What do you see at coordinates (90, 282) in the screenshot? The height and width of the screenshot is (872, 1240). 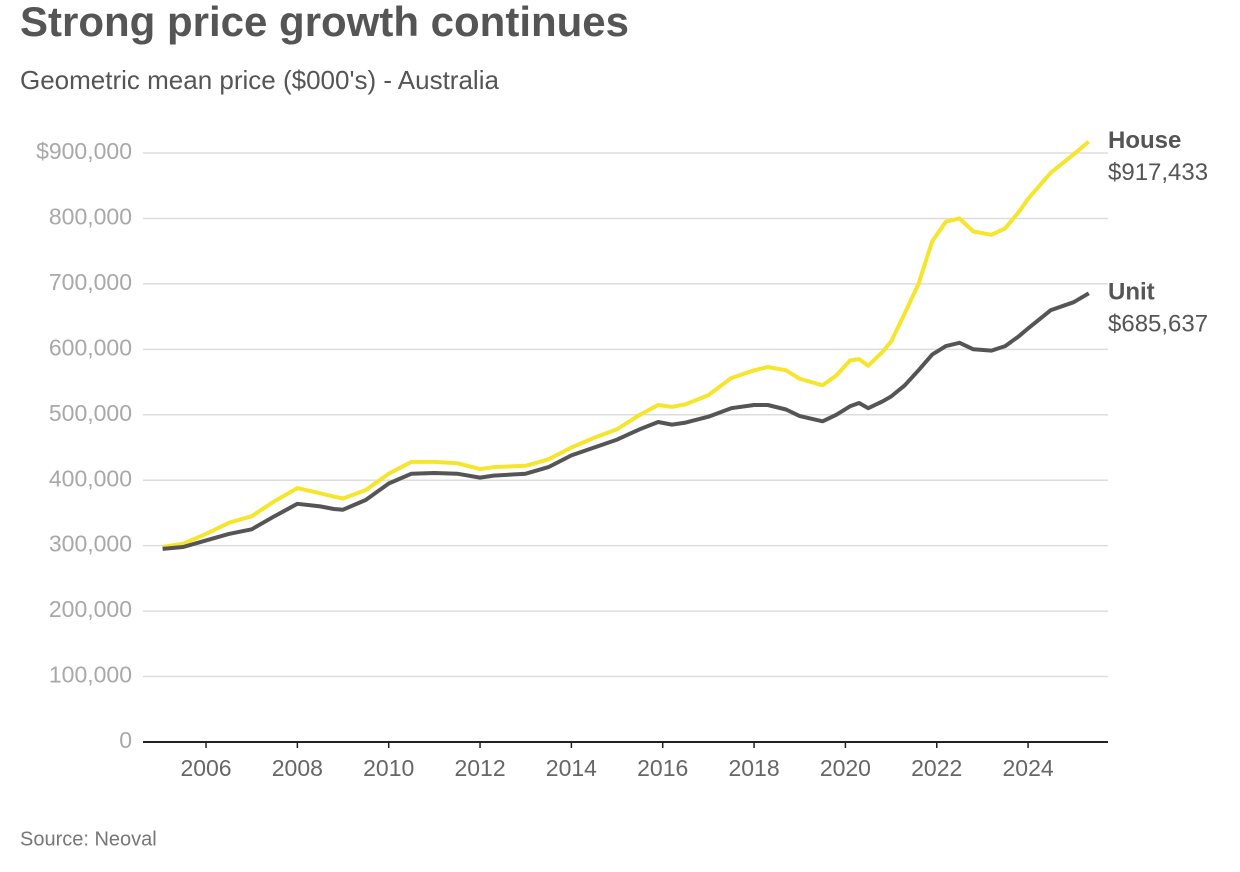 I see `y-tick-label: 700,000` at bounding box center [90, 282].